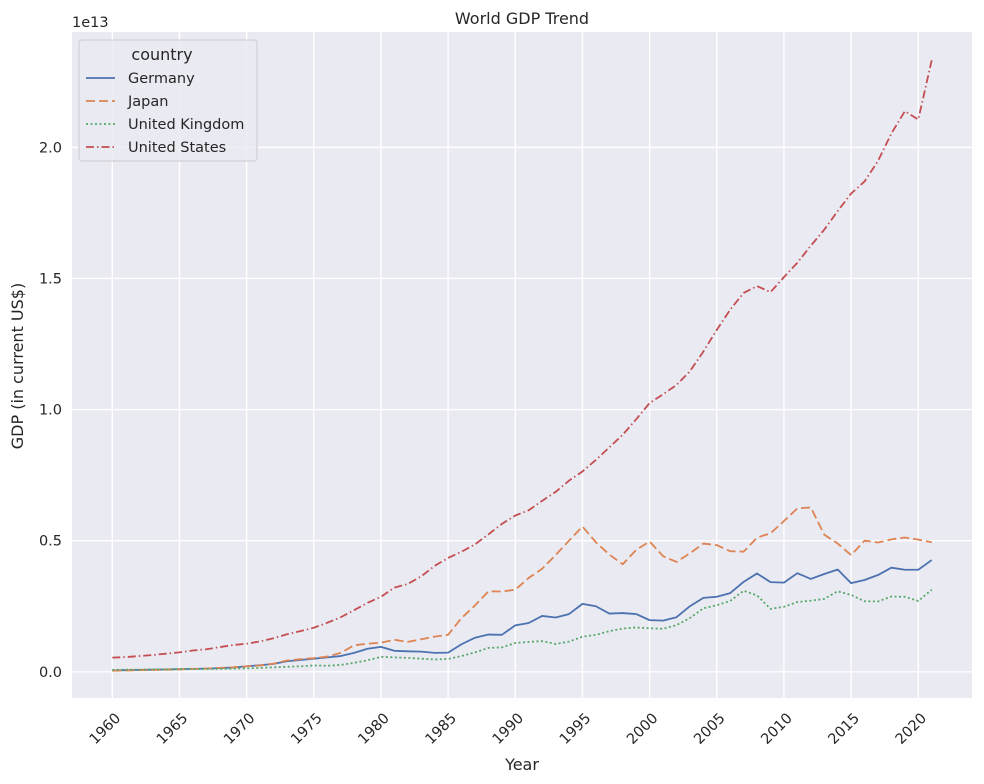 This screenshot has height=784, width=984. I want to click on y-axis-offset-label: 1e13, so click(90, 23).